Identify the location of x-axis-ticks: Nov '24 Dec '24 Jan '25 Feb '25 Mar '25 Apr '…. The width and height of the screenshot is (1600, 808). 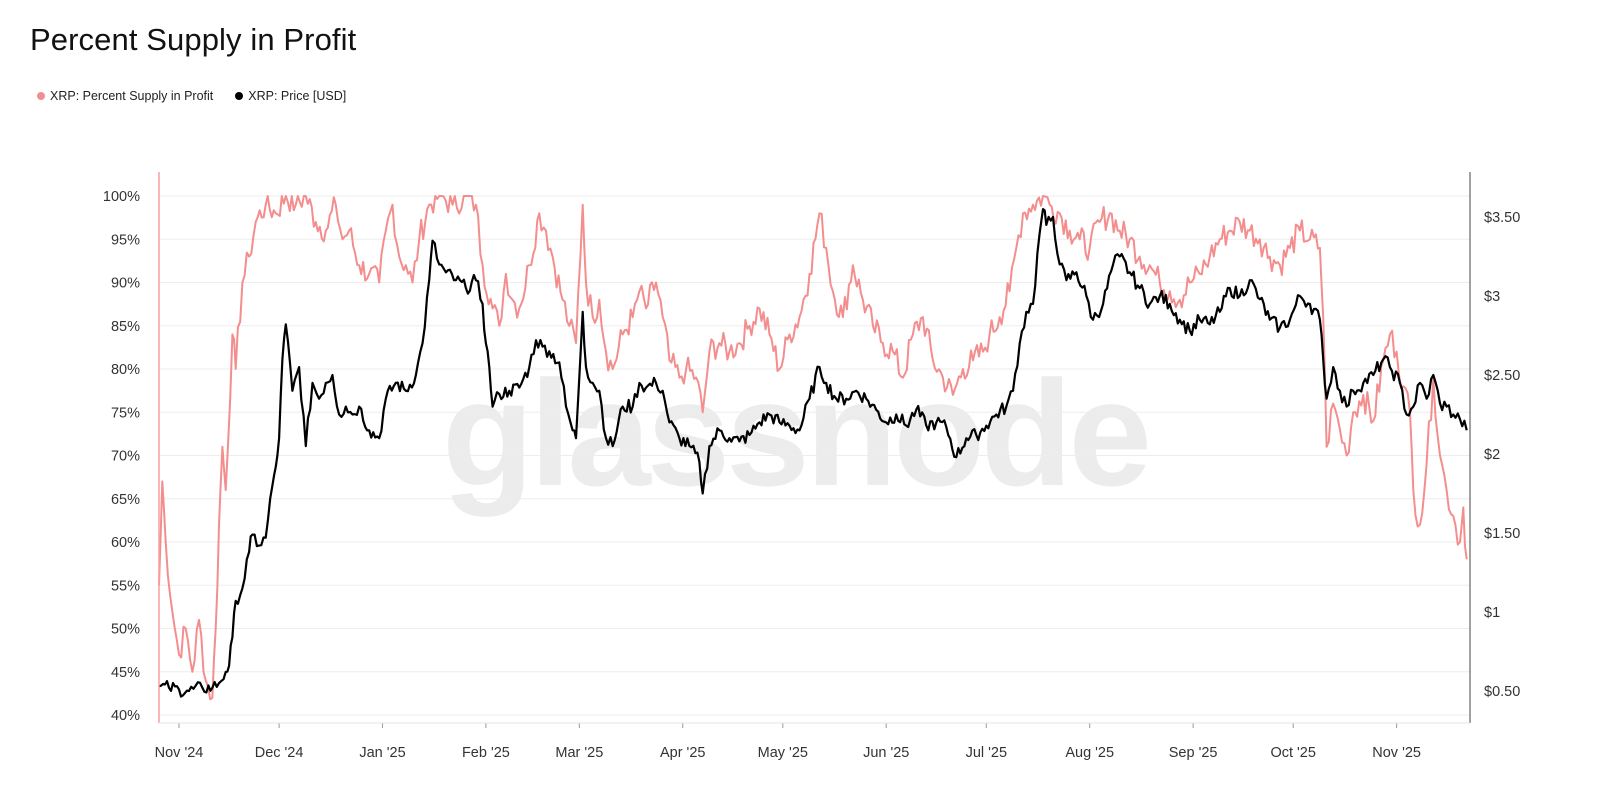
(788, 742).